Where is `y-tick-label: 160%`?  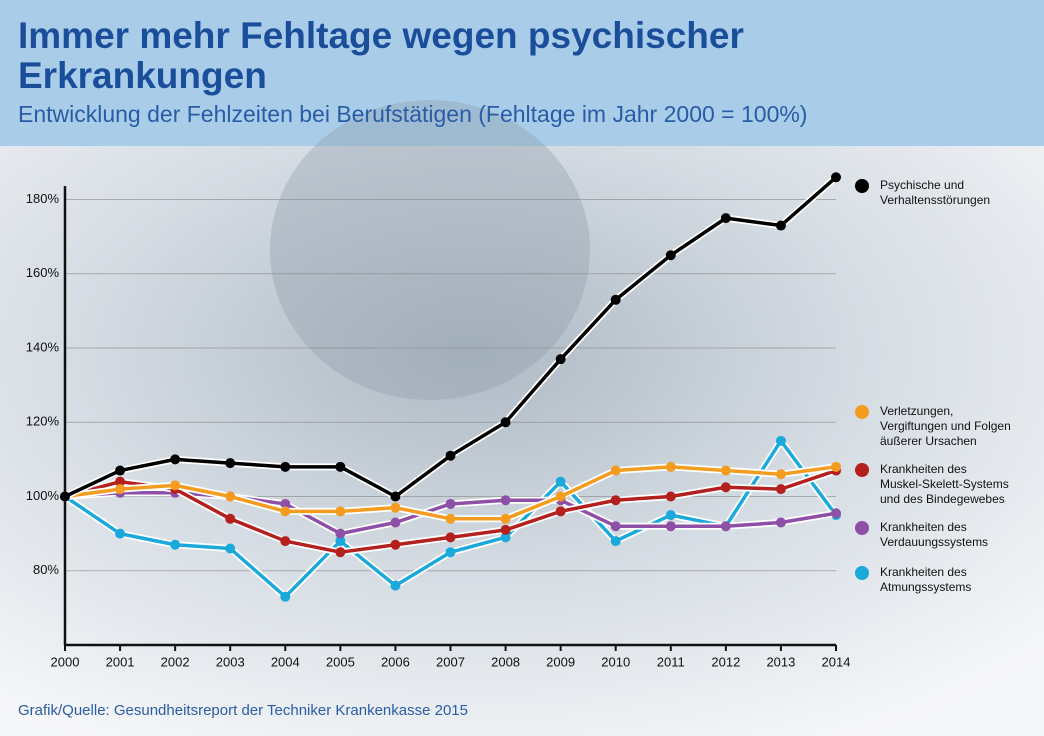 y-tick-label: 160% is located at coordinates (43, 272).